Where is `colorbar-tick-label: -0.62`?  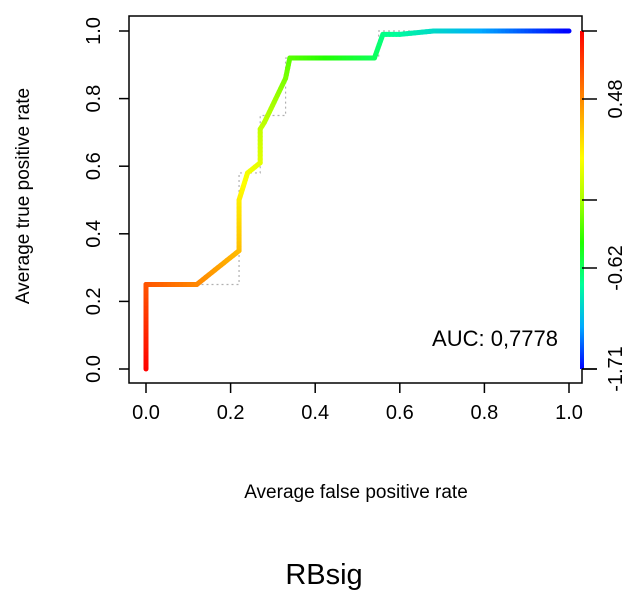 colorbar-tick-label: -0.62 is located at coordinates (616, 268).